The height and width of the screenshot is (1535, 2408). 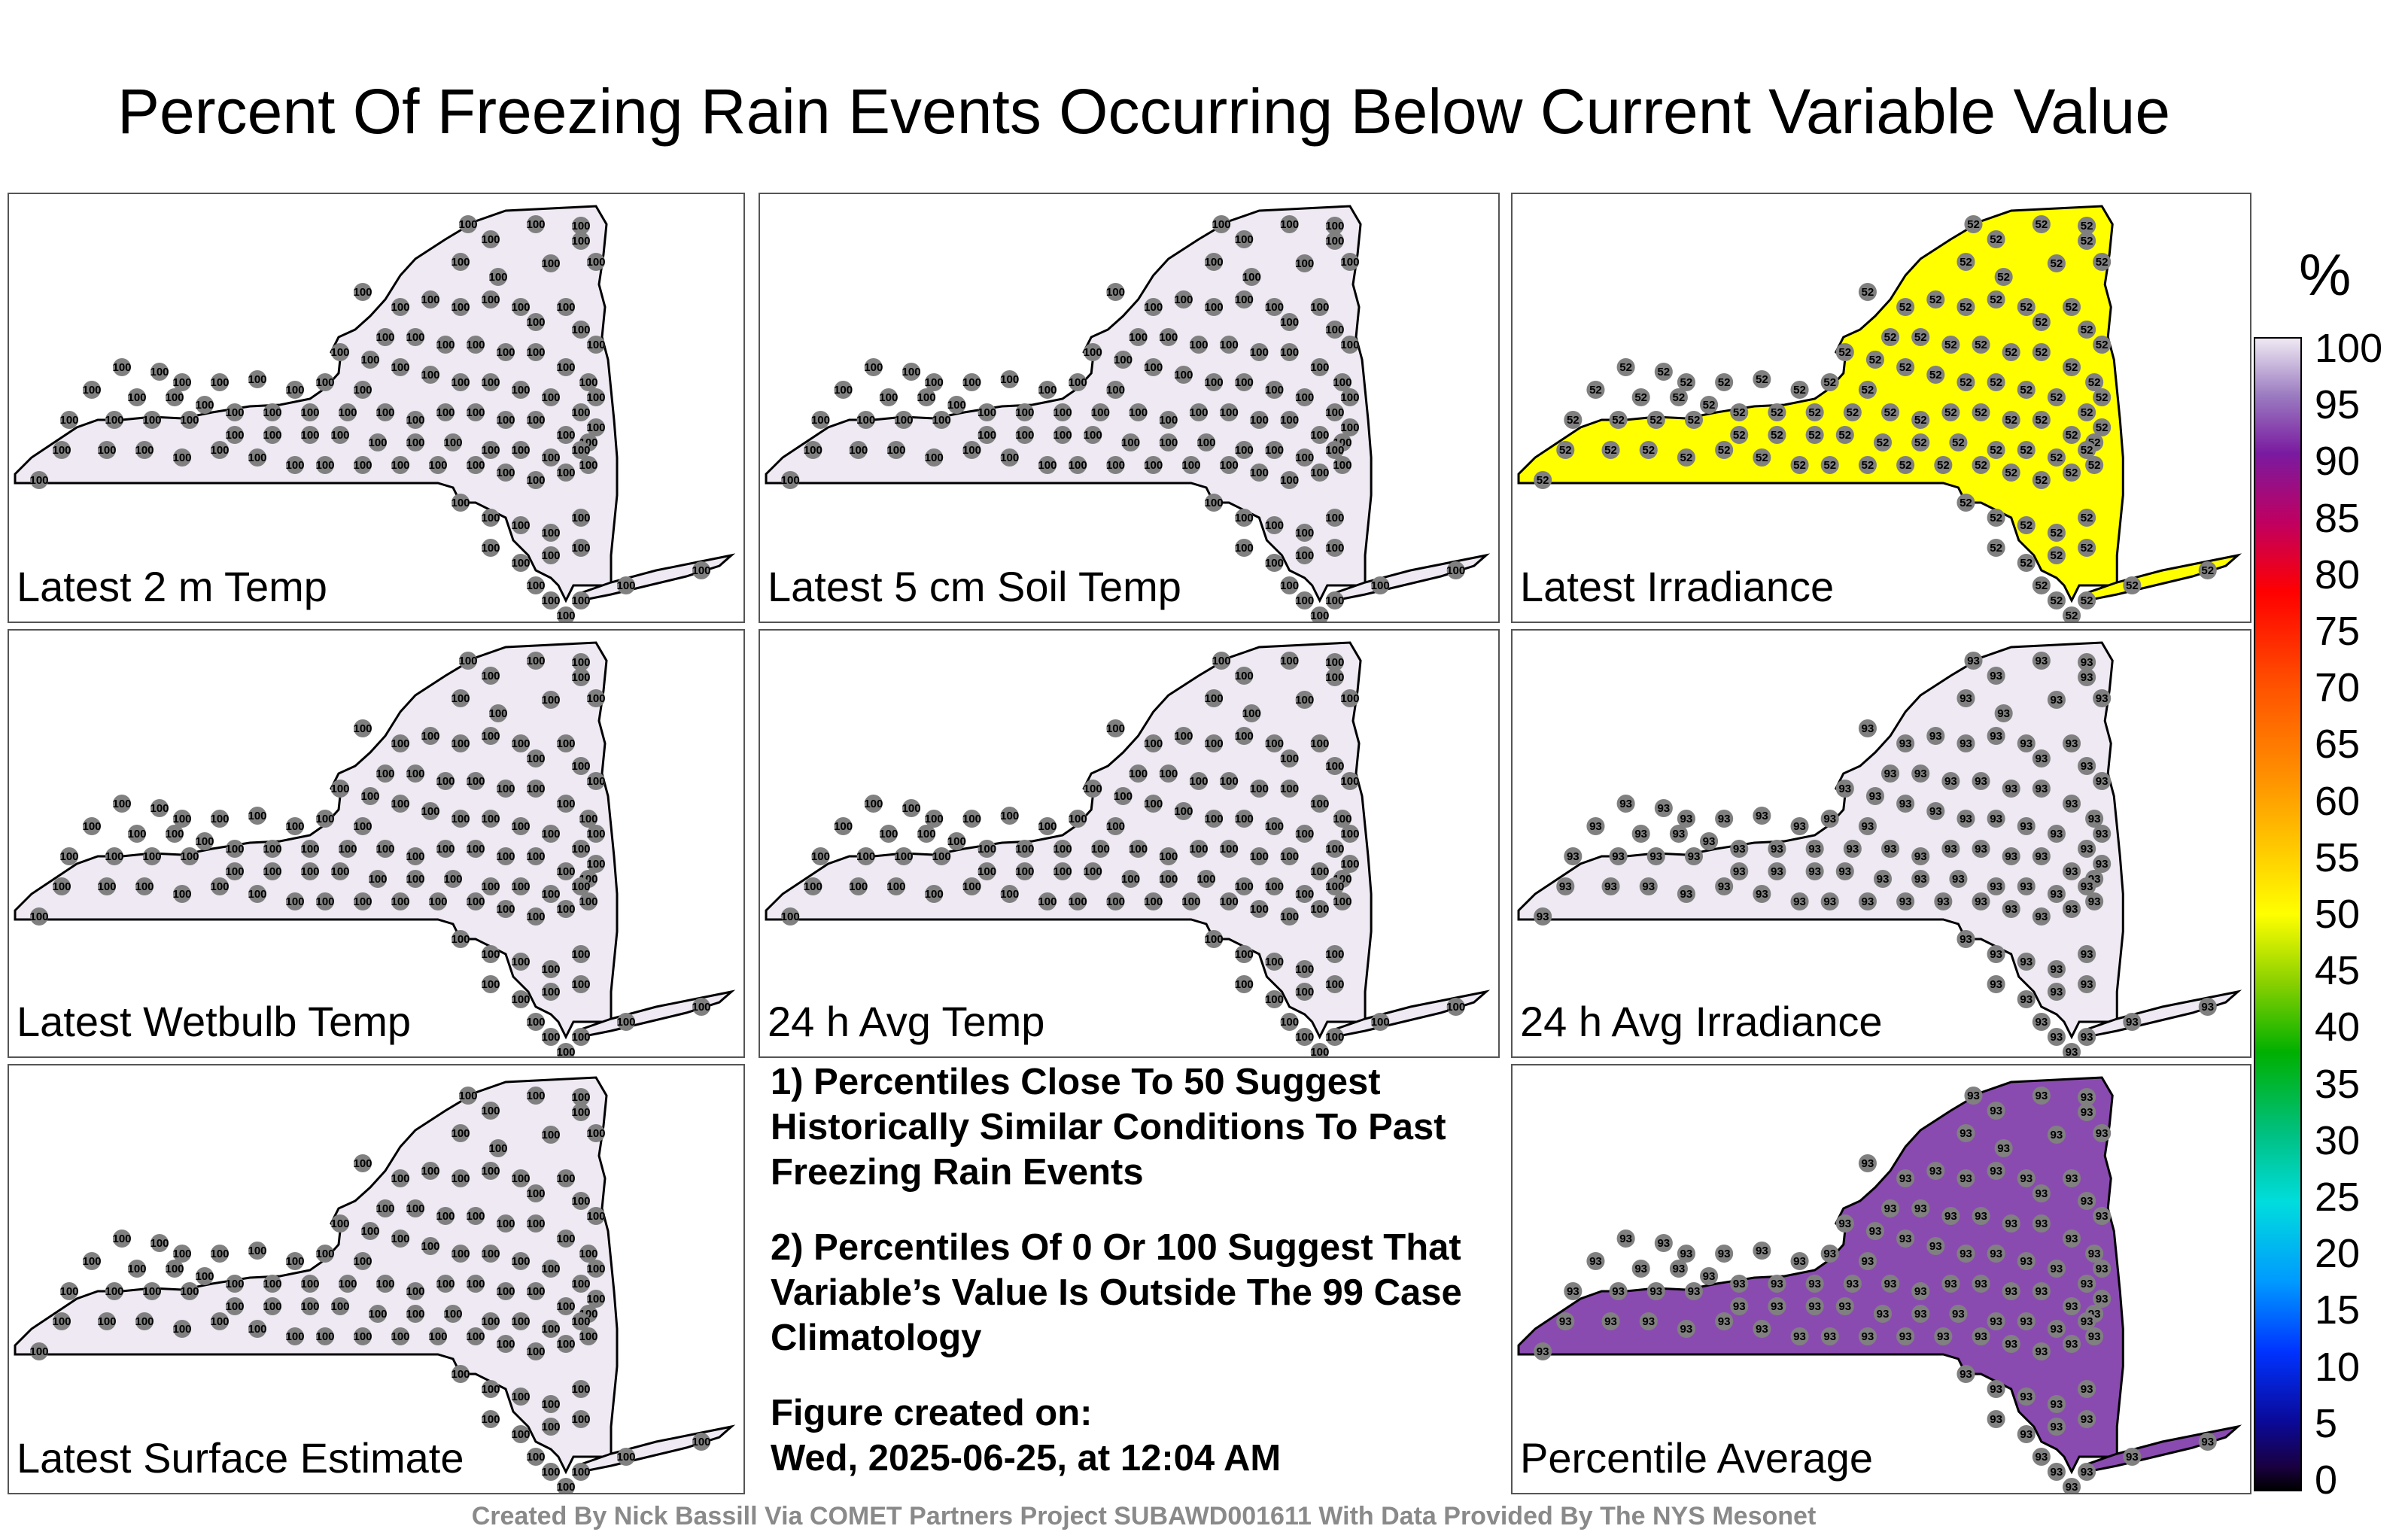 What do you see at coordinates (1701, 1021) in the screenshot?
I see `panel-label: 24 h Avg Irradiance` at bounding box center [1701, 1021].